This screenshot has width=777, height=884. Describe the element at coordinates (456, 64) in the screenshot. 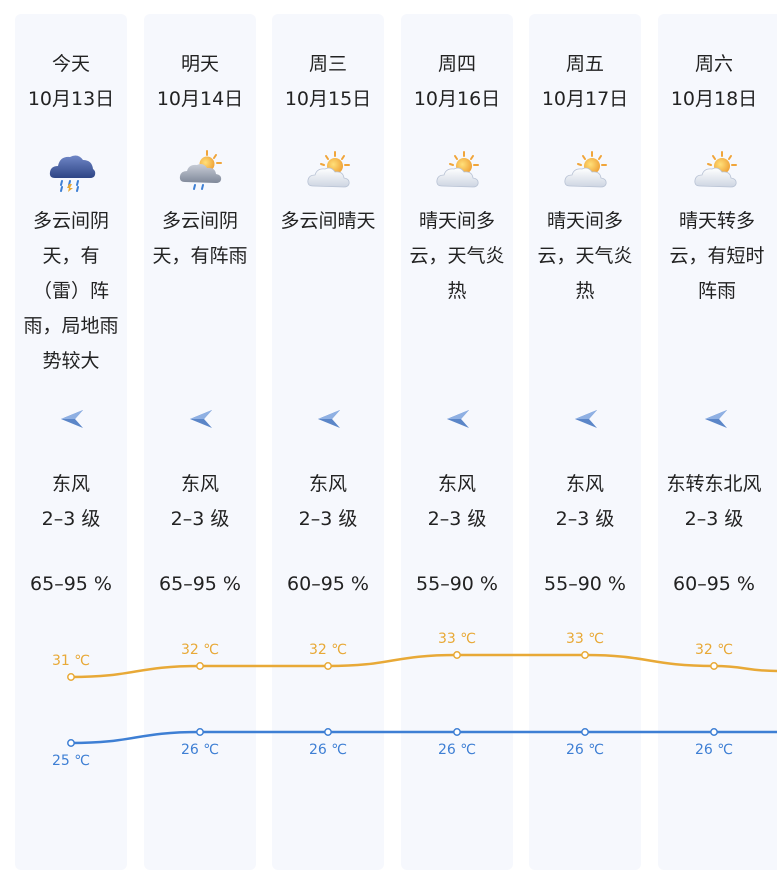

I see `day-label: 周四` at that location.